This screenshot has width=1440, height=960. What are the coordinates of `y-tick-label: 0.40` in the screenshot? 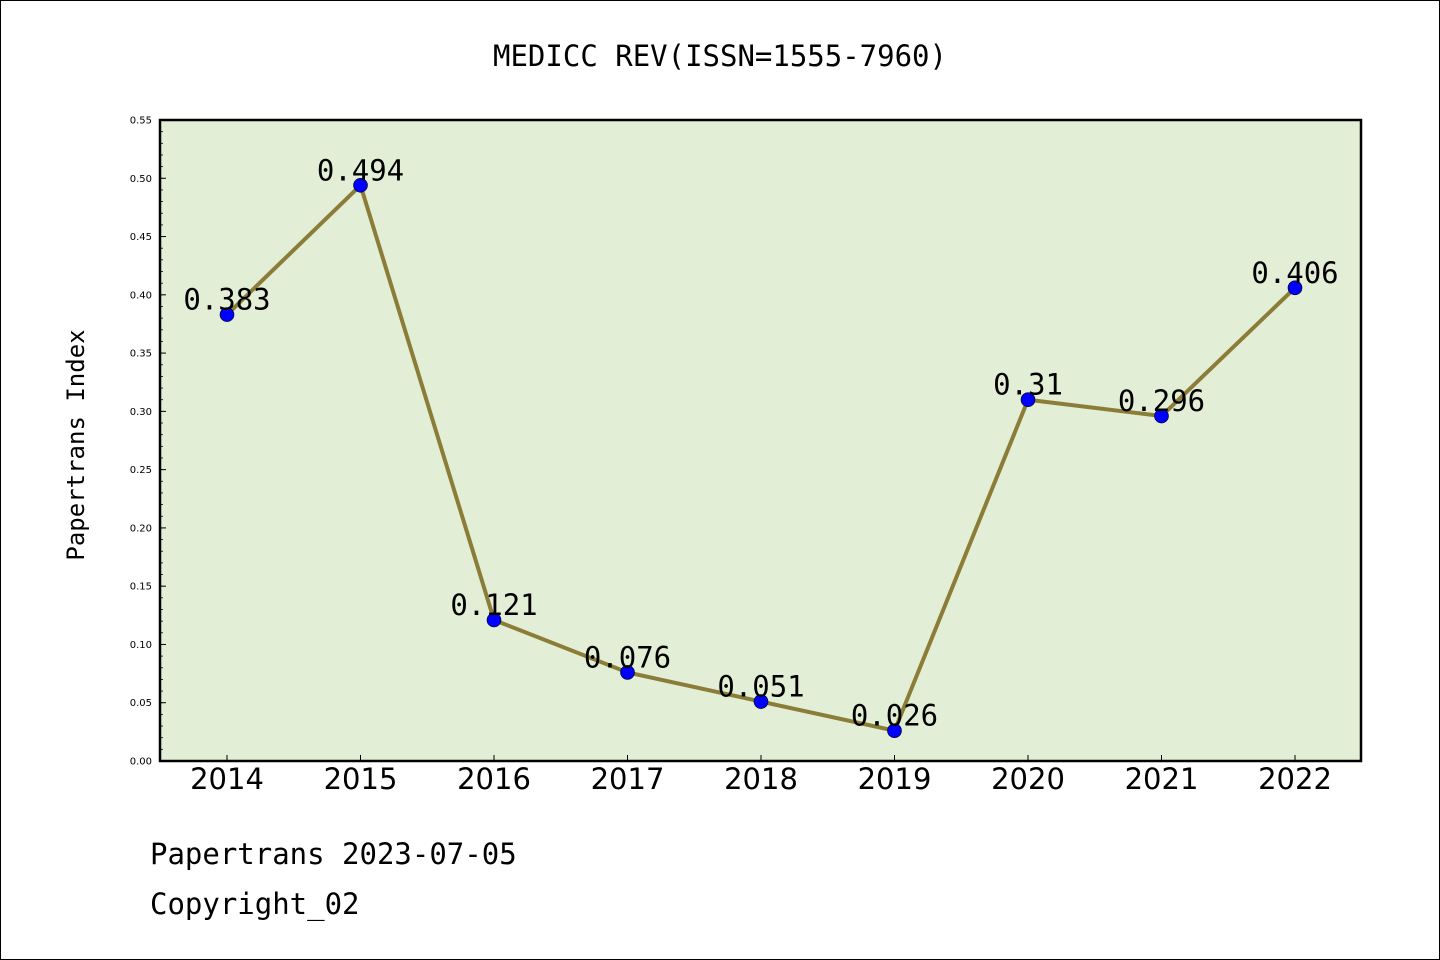 It's located at (141, 295).